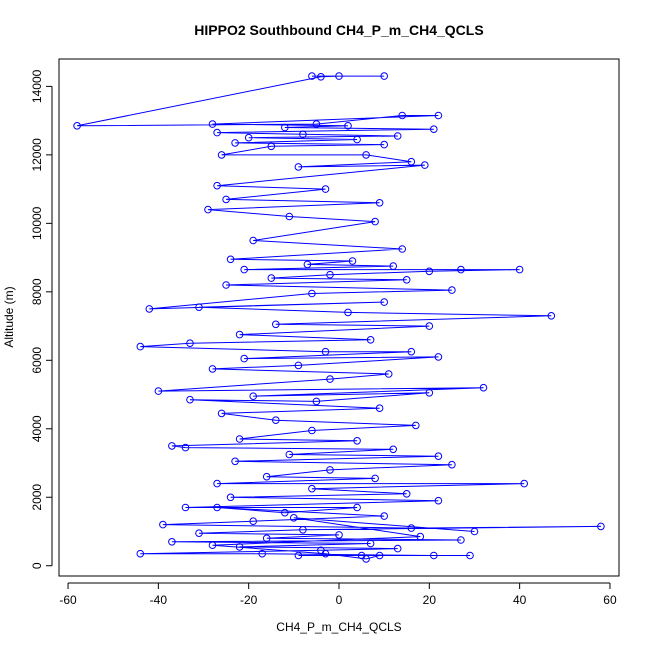  What do you see at coordinates (37, 360) in the screenshot?
I see `y-tick-label: 6000` at bounding box center [37, 360].